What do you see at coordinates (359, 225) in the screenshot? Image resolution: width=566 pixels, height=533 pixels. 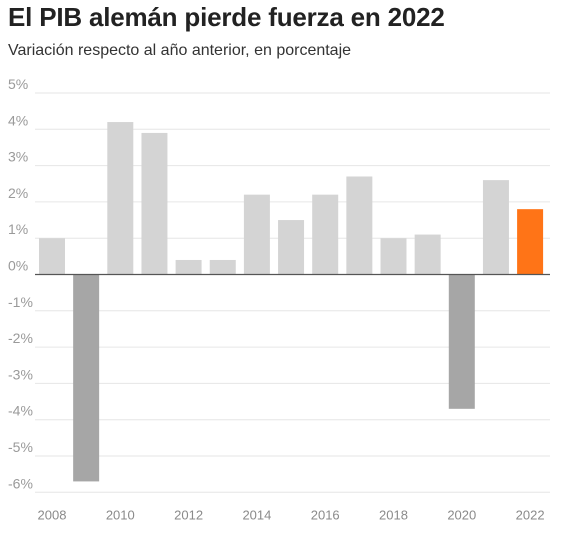 I see `bar-2017` at bounding box center [359, 225].